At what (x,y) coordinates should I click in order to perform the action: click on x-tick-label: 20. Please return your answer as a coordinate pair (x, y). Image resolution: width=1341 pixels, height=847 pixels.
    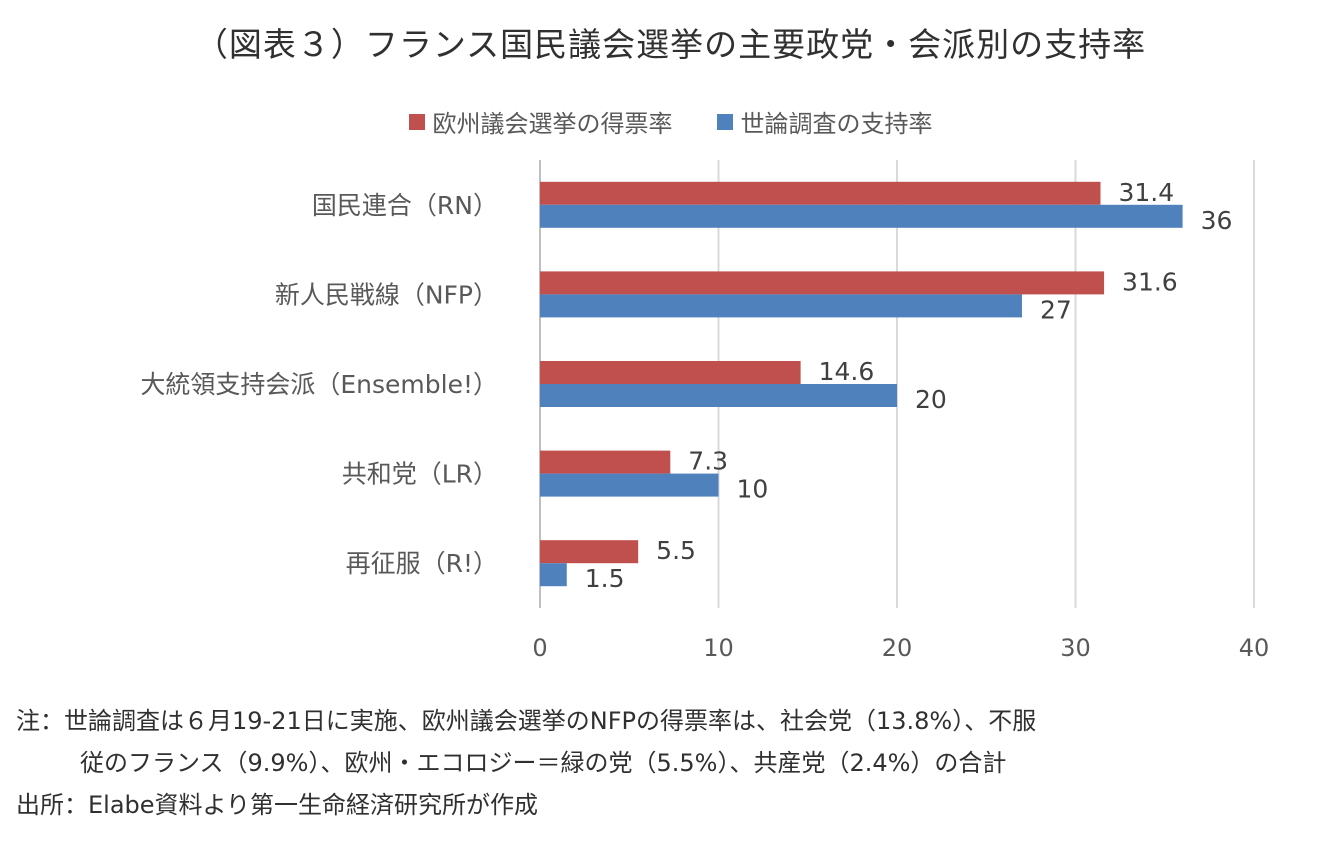
    Looking at the image, I should click on (897, 648).